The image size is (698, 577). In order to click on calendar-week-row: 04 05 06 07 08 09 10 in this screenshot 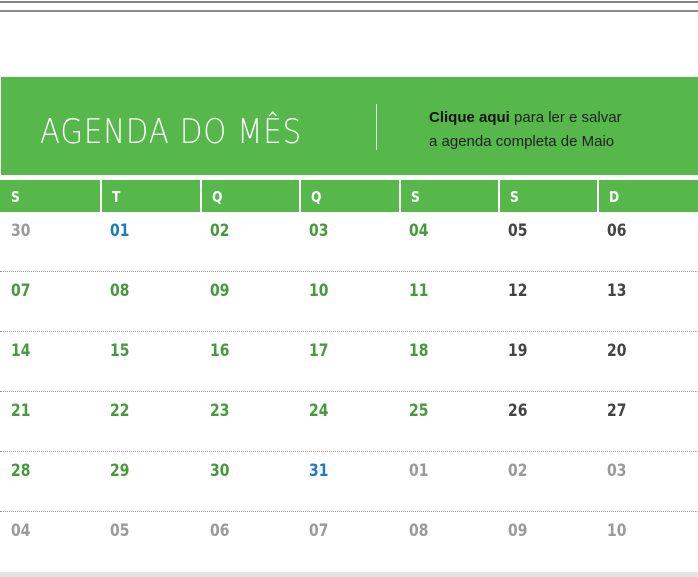, I will do `click(349, 542)`.